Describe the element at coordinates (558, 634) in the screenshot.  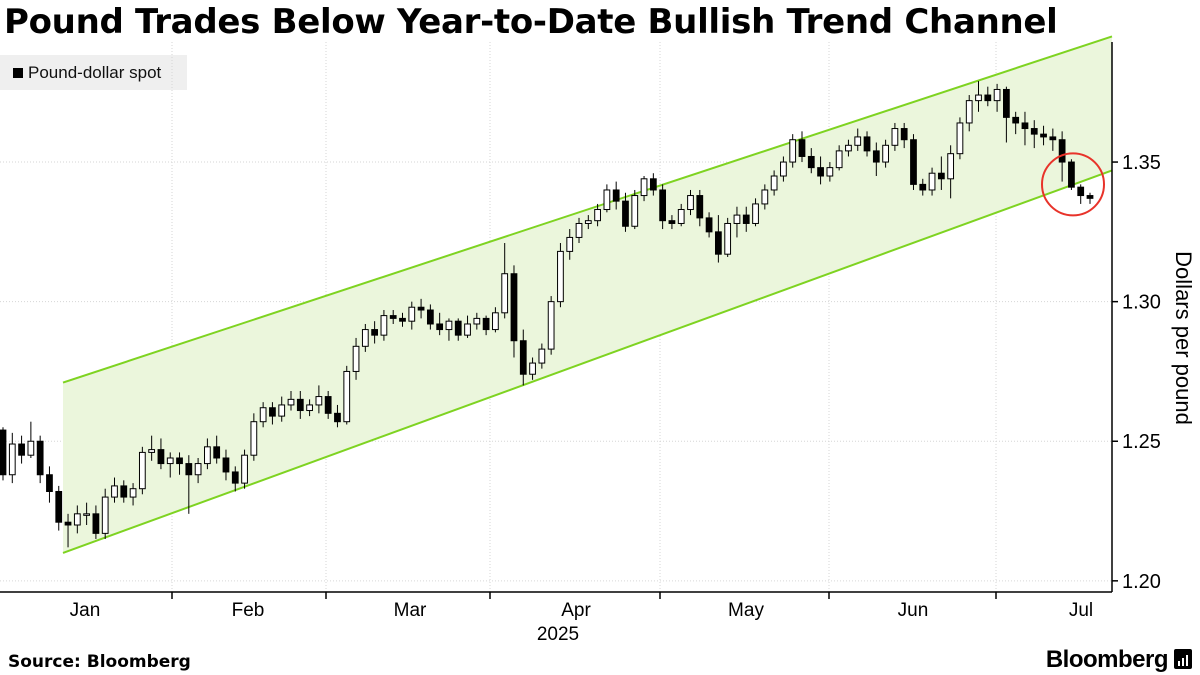
I see `x-axis-year-label: 2025` at that location.